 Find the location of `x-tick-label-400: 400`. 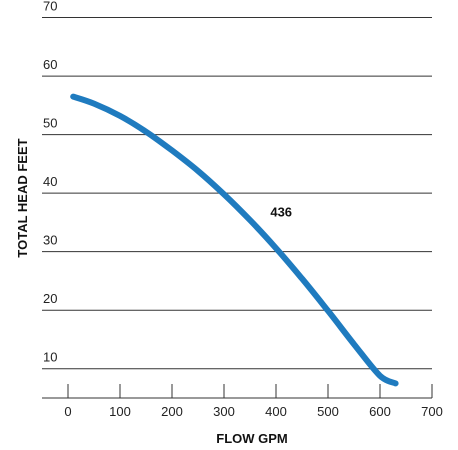

x-tick-label-400: 400 is located at coordinates (276, 411).